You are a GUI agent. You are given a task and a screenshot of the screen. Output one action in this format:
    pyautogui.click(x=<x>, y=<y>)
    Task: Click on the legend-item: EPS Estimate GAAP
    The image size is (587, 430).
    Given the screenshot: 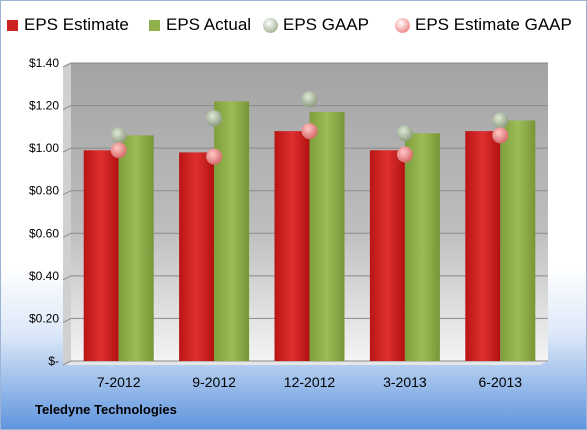 What is the action you would take?
    pyautogui.click(x=483, y=25)
    